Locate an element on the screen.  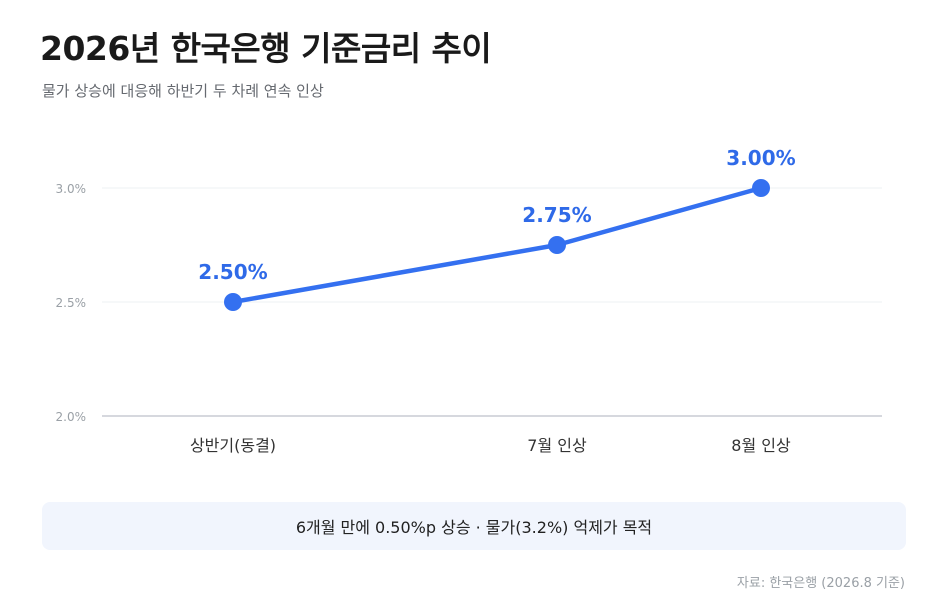
data-label: 3.00% is located at coordinates (760, 158).